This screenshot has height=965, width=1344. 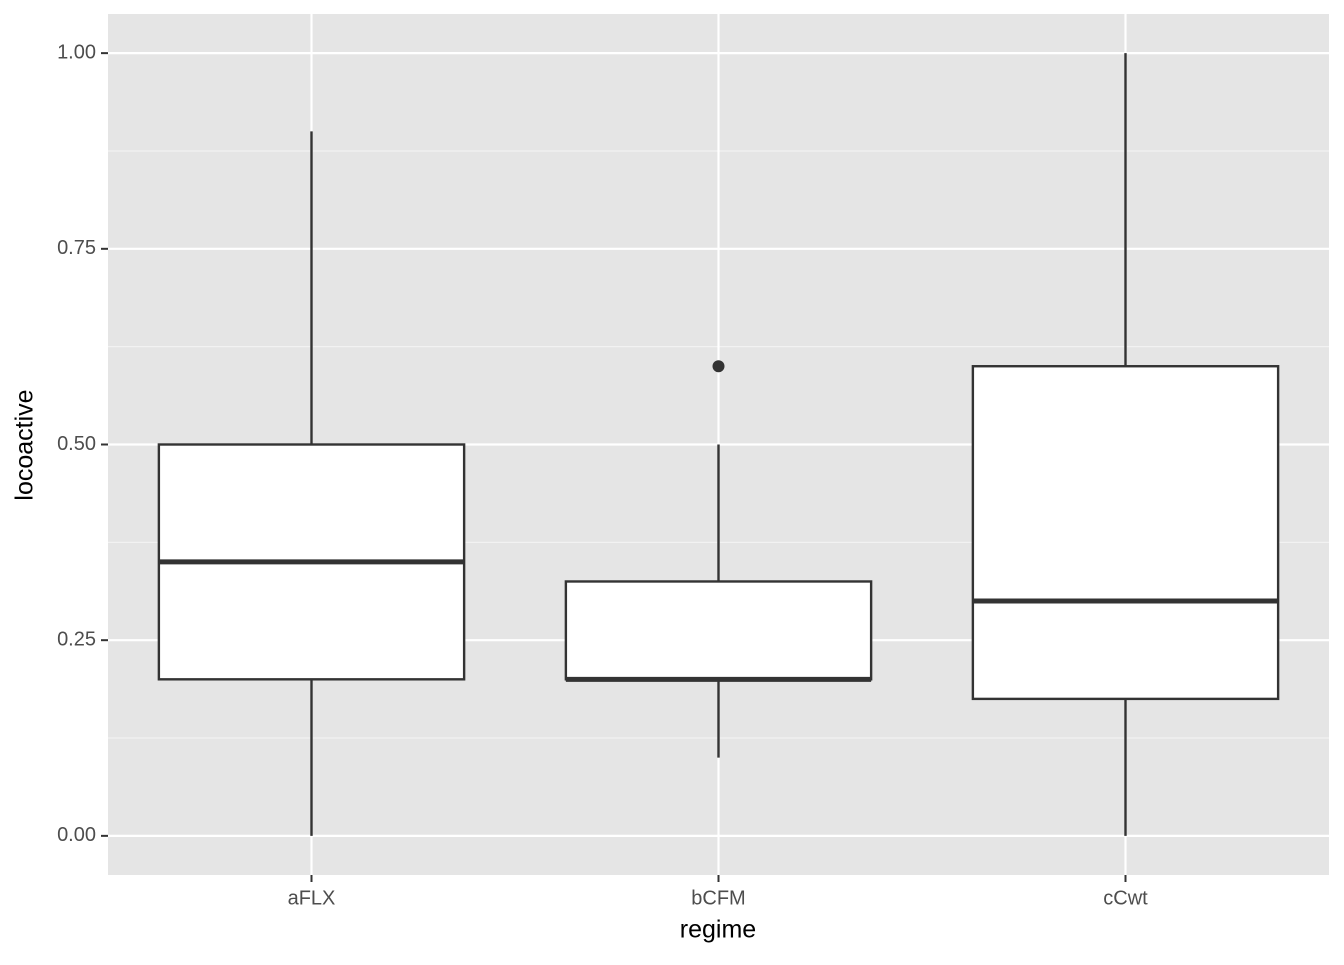 What do you see at coordinates (76, 639) in the screenshot?
I see `y-tick-label: 0.25` at bounding box center [76, 639].